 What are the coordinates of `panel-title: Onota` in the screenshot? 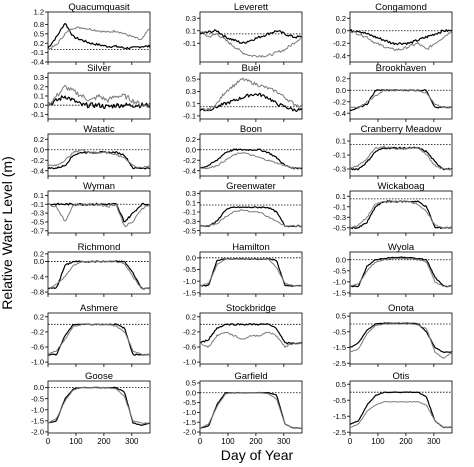 It's located at (401, 308).